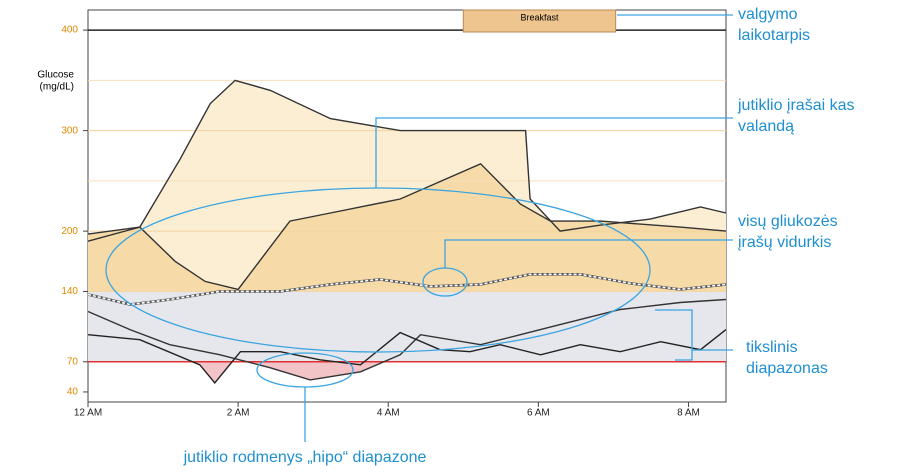  I want to click on x-tick-label: 8 AM, so click(688, 413).